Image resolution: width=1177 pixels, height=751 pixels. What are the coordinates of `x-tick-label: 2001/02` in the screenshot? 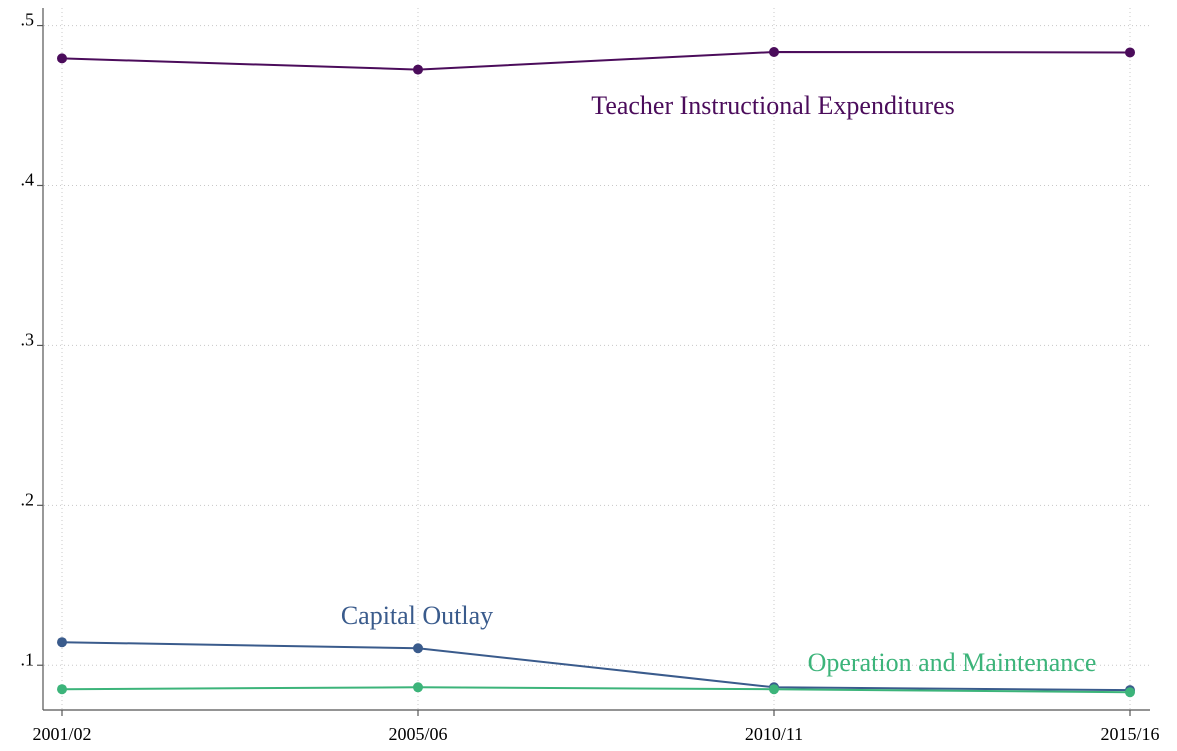 It's located at (61, 734).